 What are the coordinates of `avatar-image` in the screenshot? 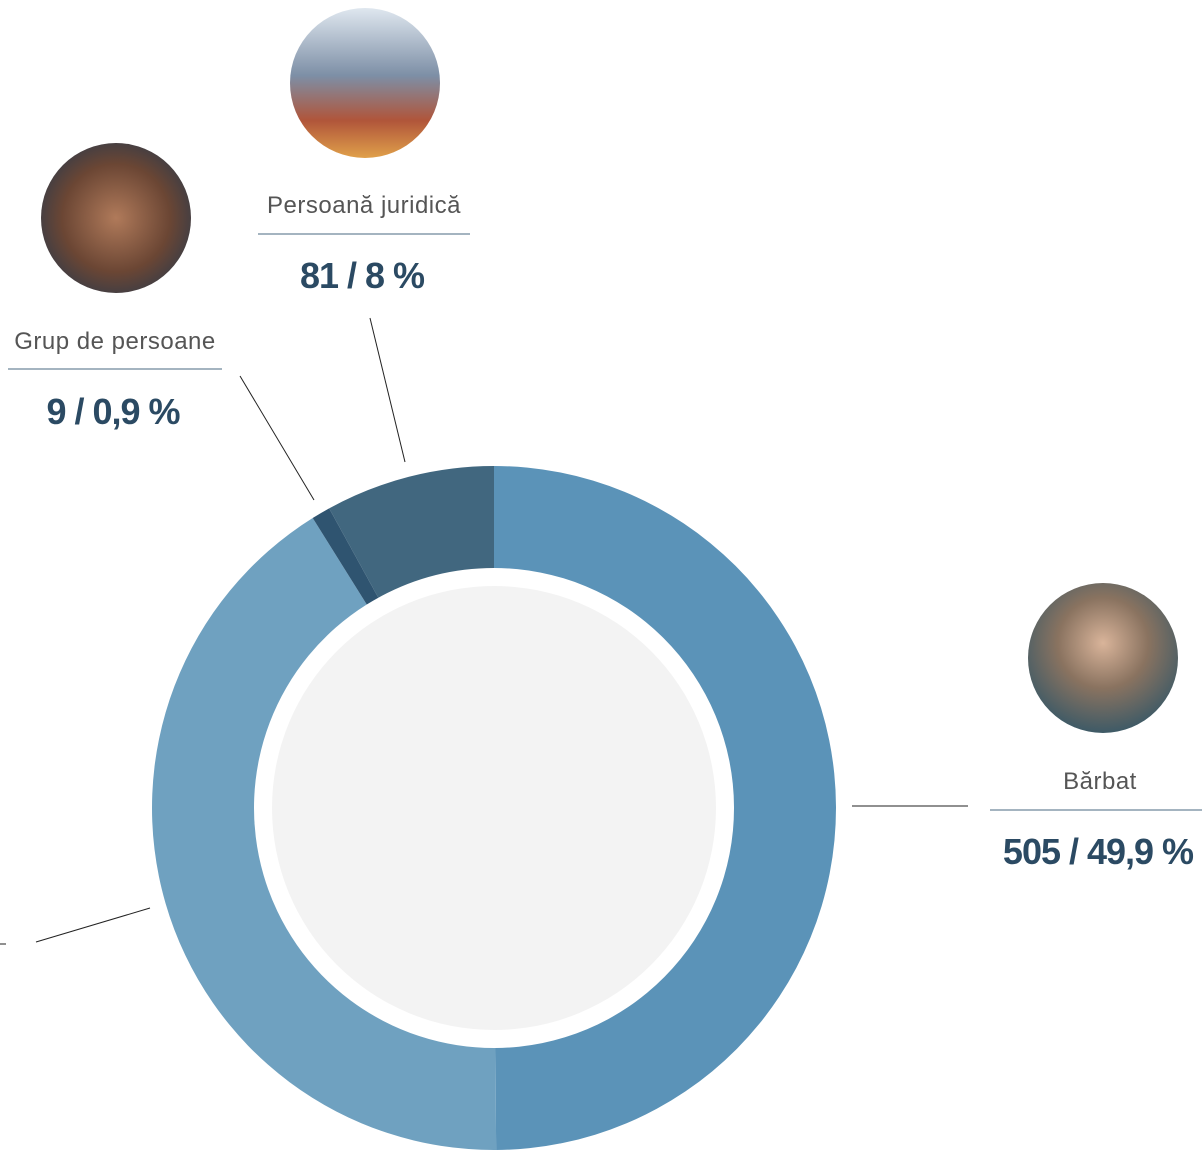 It's located at (1103, 658).